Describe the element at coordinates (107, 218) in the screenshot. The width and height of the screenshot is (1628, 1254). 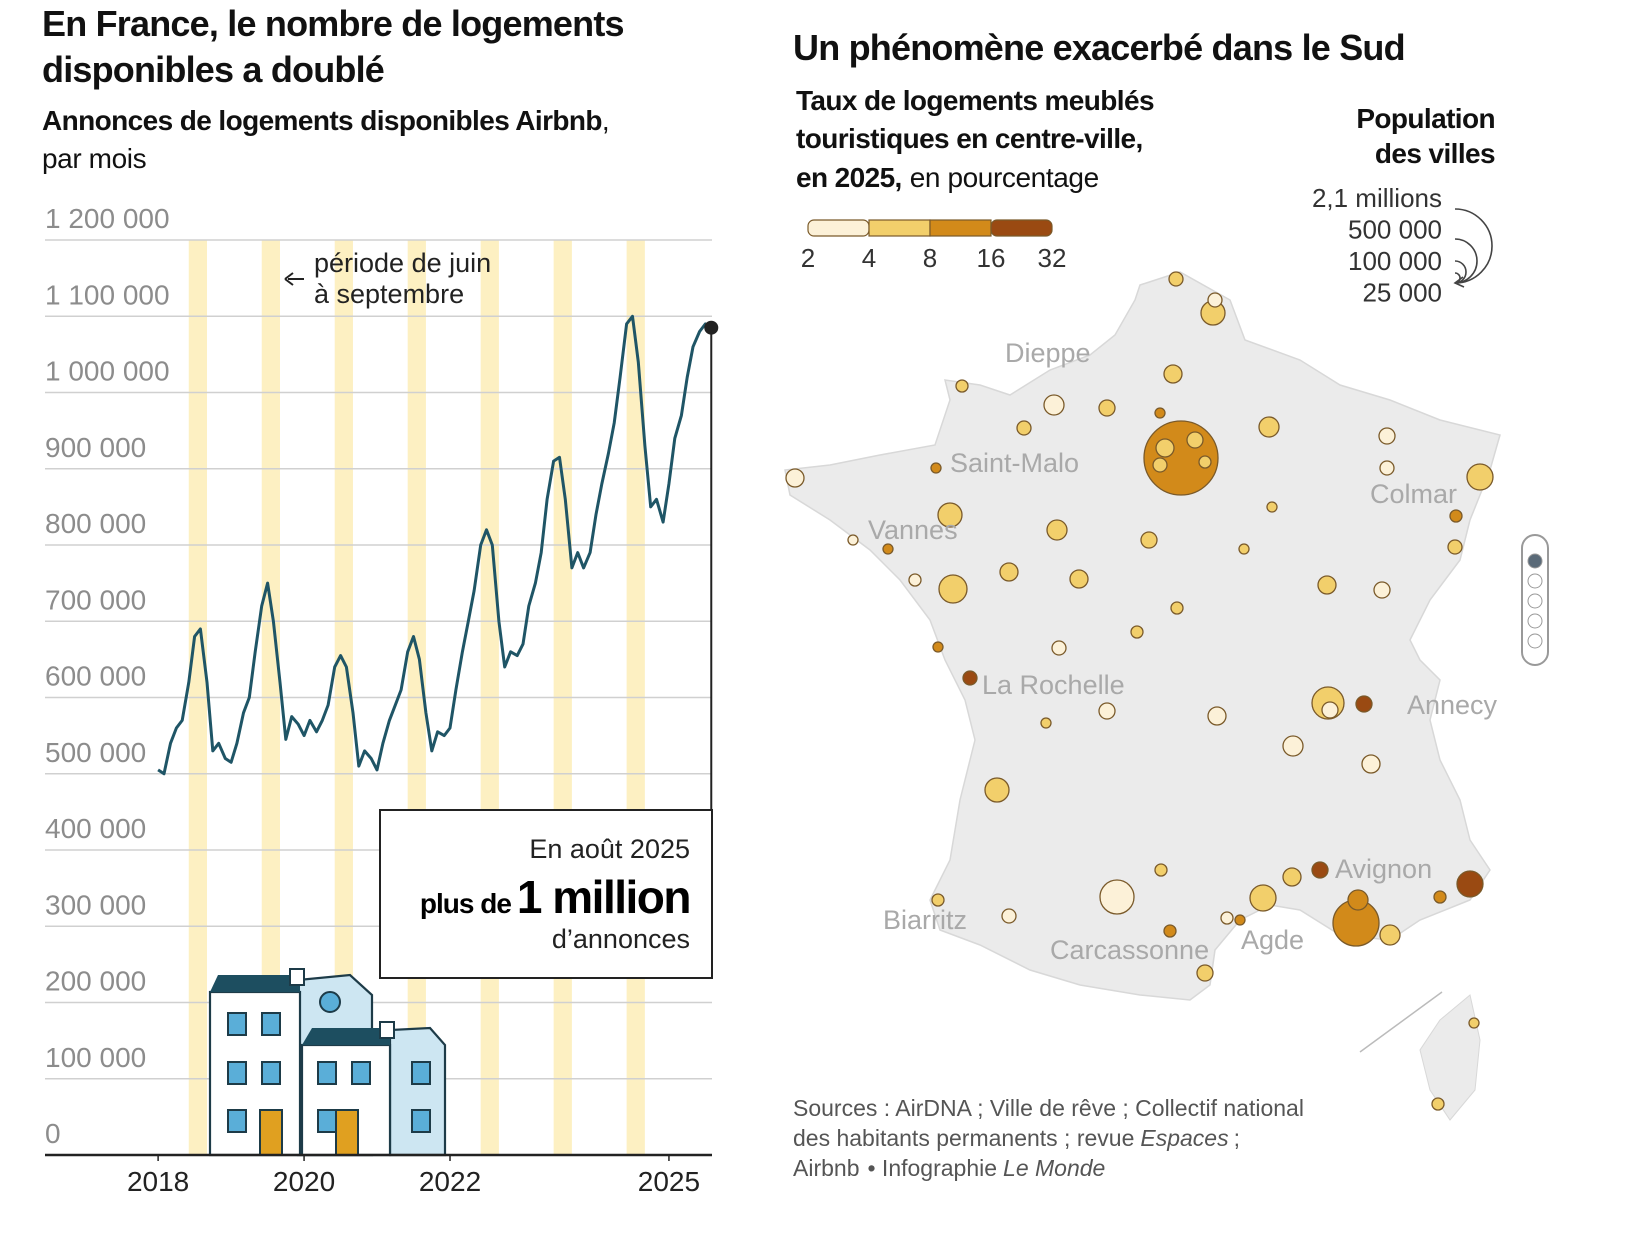
I see `y-tick-label: 1 200 000` at that location.